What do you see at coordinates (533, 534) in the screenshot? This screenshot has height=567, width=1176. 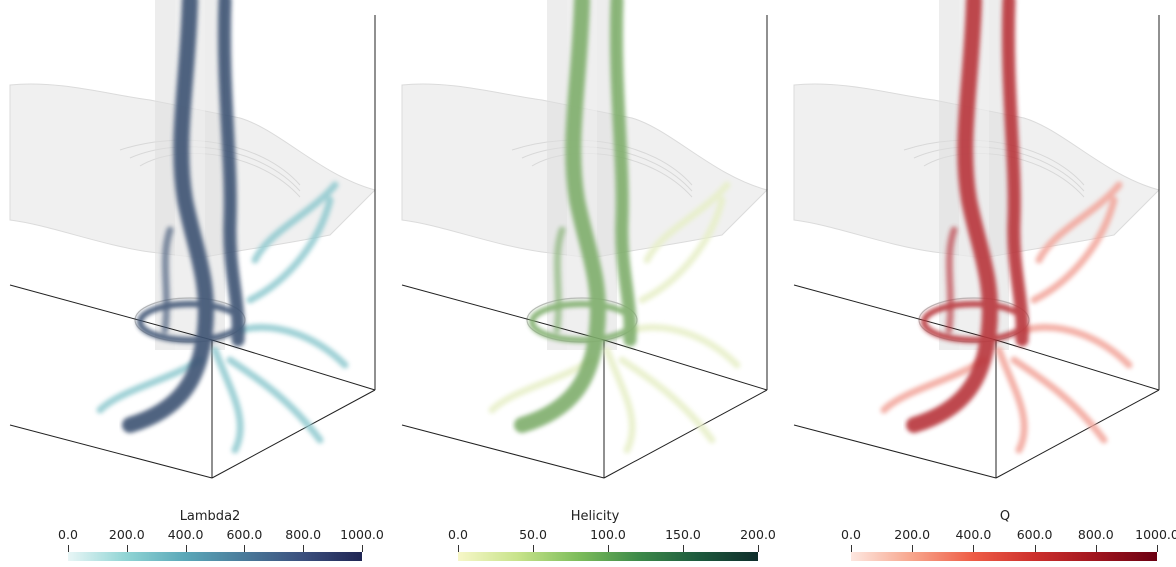 I see `colorbar-tick-label: 50.0` at bounding box center [533, 534].